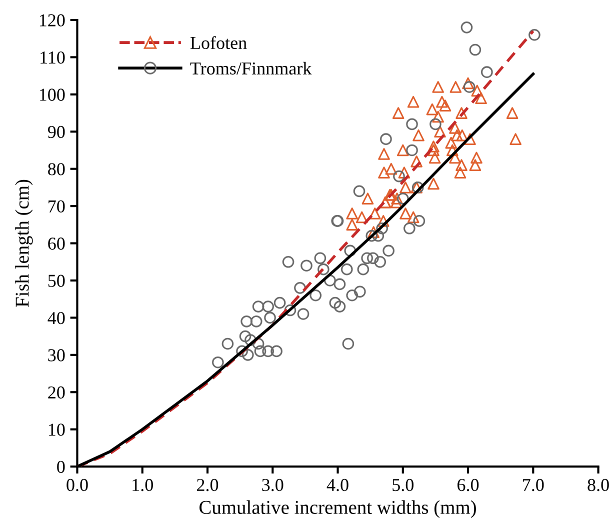 The height and width of the screenshot is (526, 613). I want to click on x-tick-label: 3.0, so click(273, 485).